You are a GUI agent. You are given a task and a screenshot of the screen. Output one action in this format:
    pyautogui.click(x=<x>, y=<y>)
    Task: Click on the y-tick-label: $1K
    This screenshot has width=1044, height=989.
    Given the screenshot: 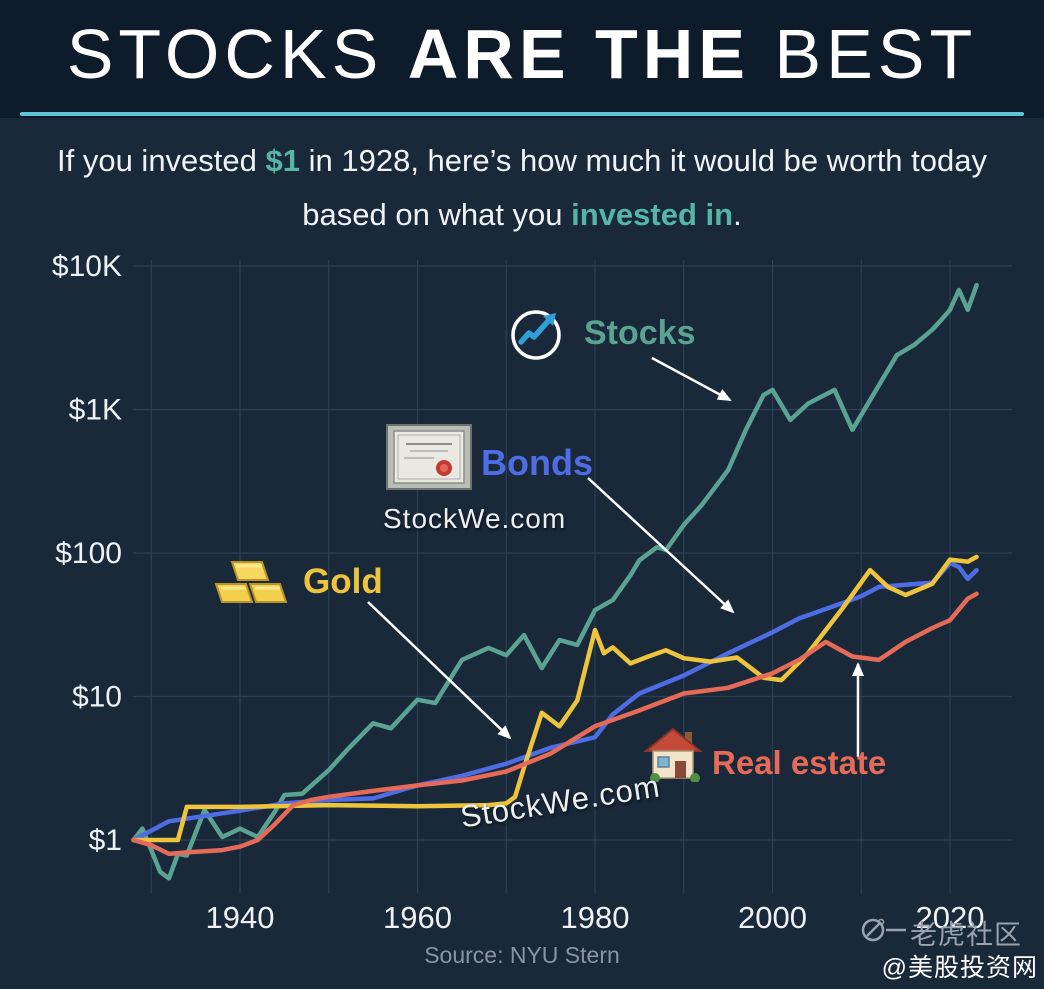 What is the action you would take?
    pyautogui.click(x=95, y=410)
    